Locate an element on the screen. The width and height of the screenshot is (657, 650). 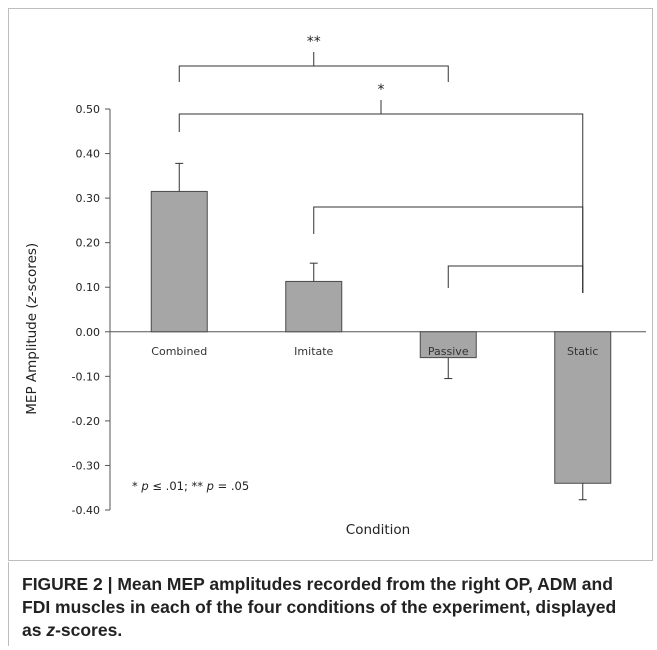
y-tick-label: 0.20 is located at coordinates (88, 243).